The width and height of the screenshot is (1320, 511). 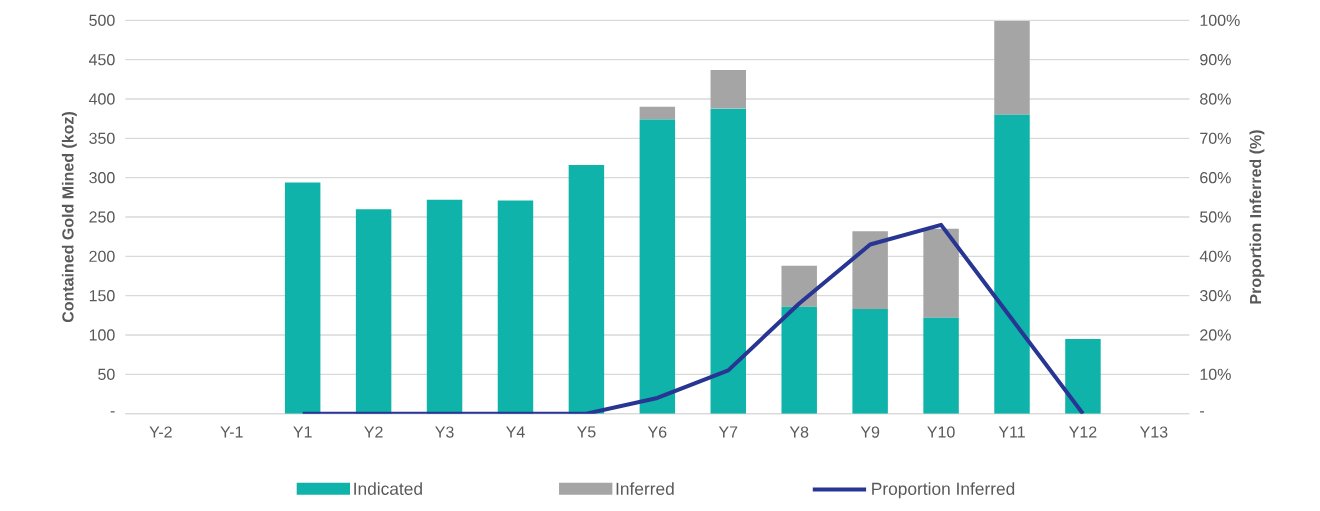 I want to click on x-tick-label: Y12, so click(x=1083, y=432).